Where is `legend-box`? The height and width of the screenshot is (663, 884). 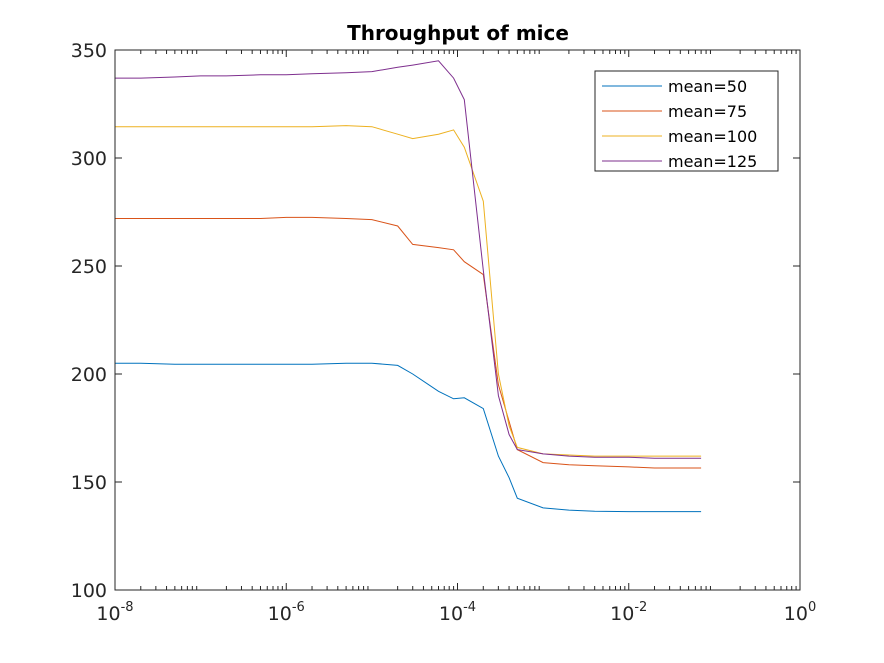 legend-box is located at coordinates (686, 121).